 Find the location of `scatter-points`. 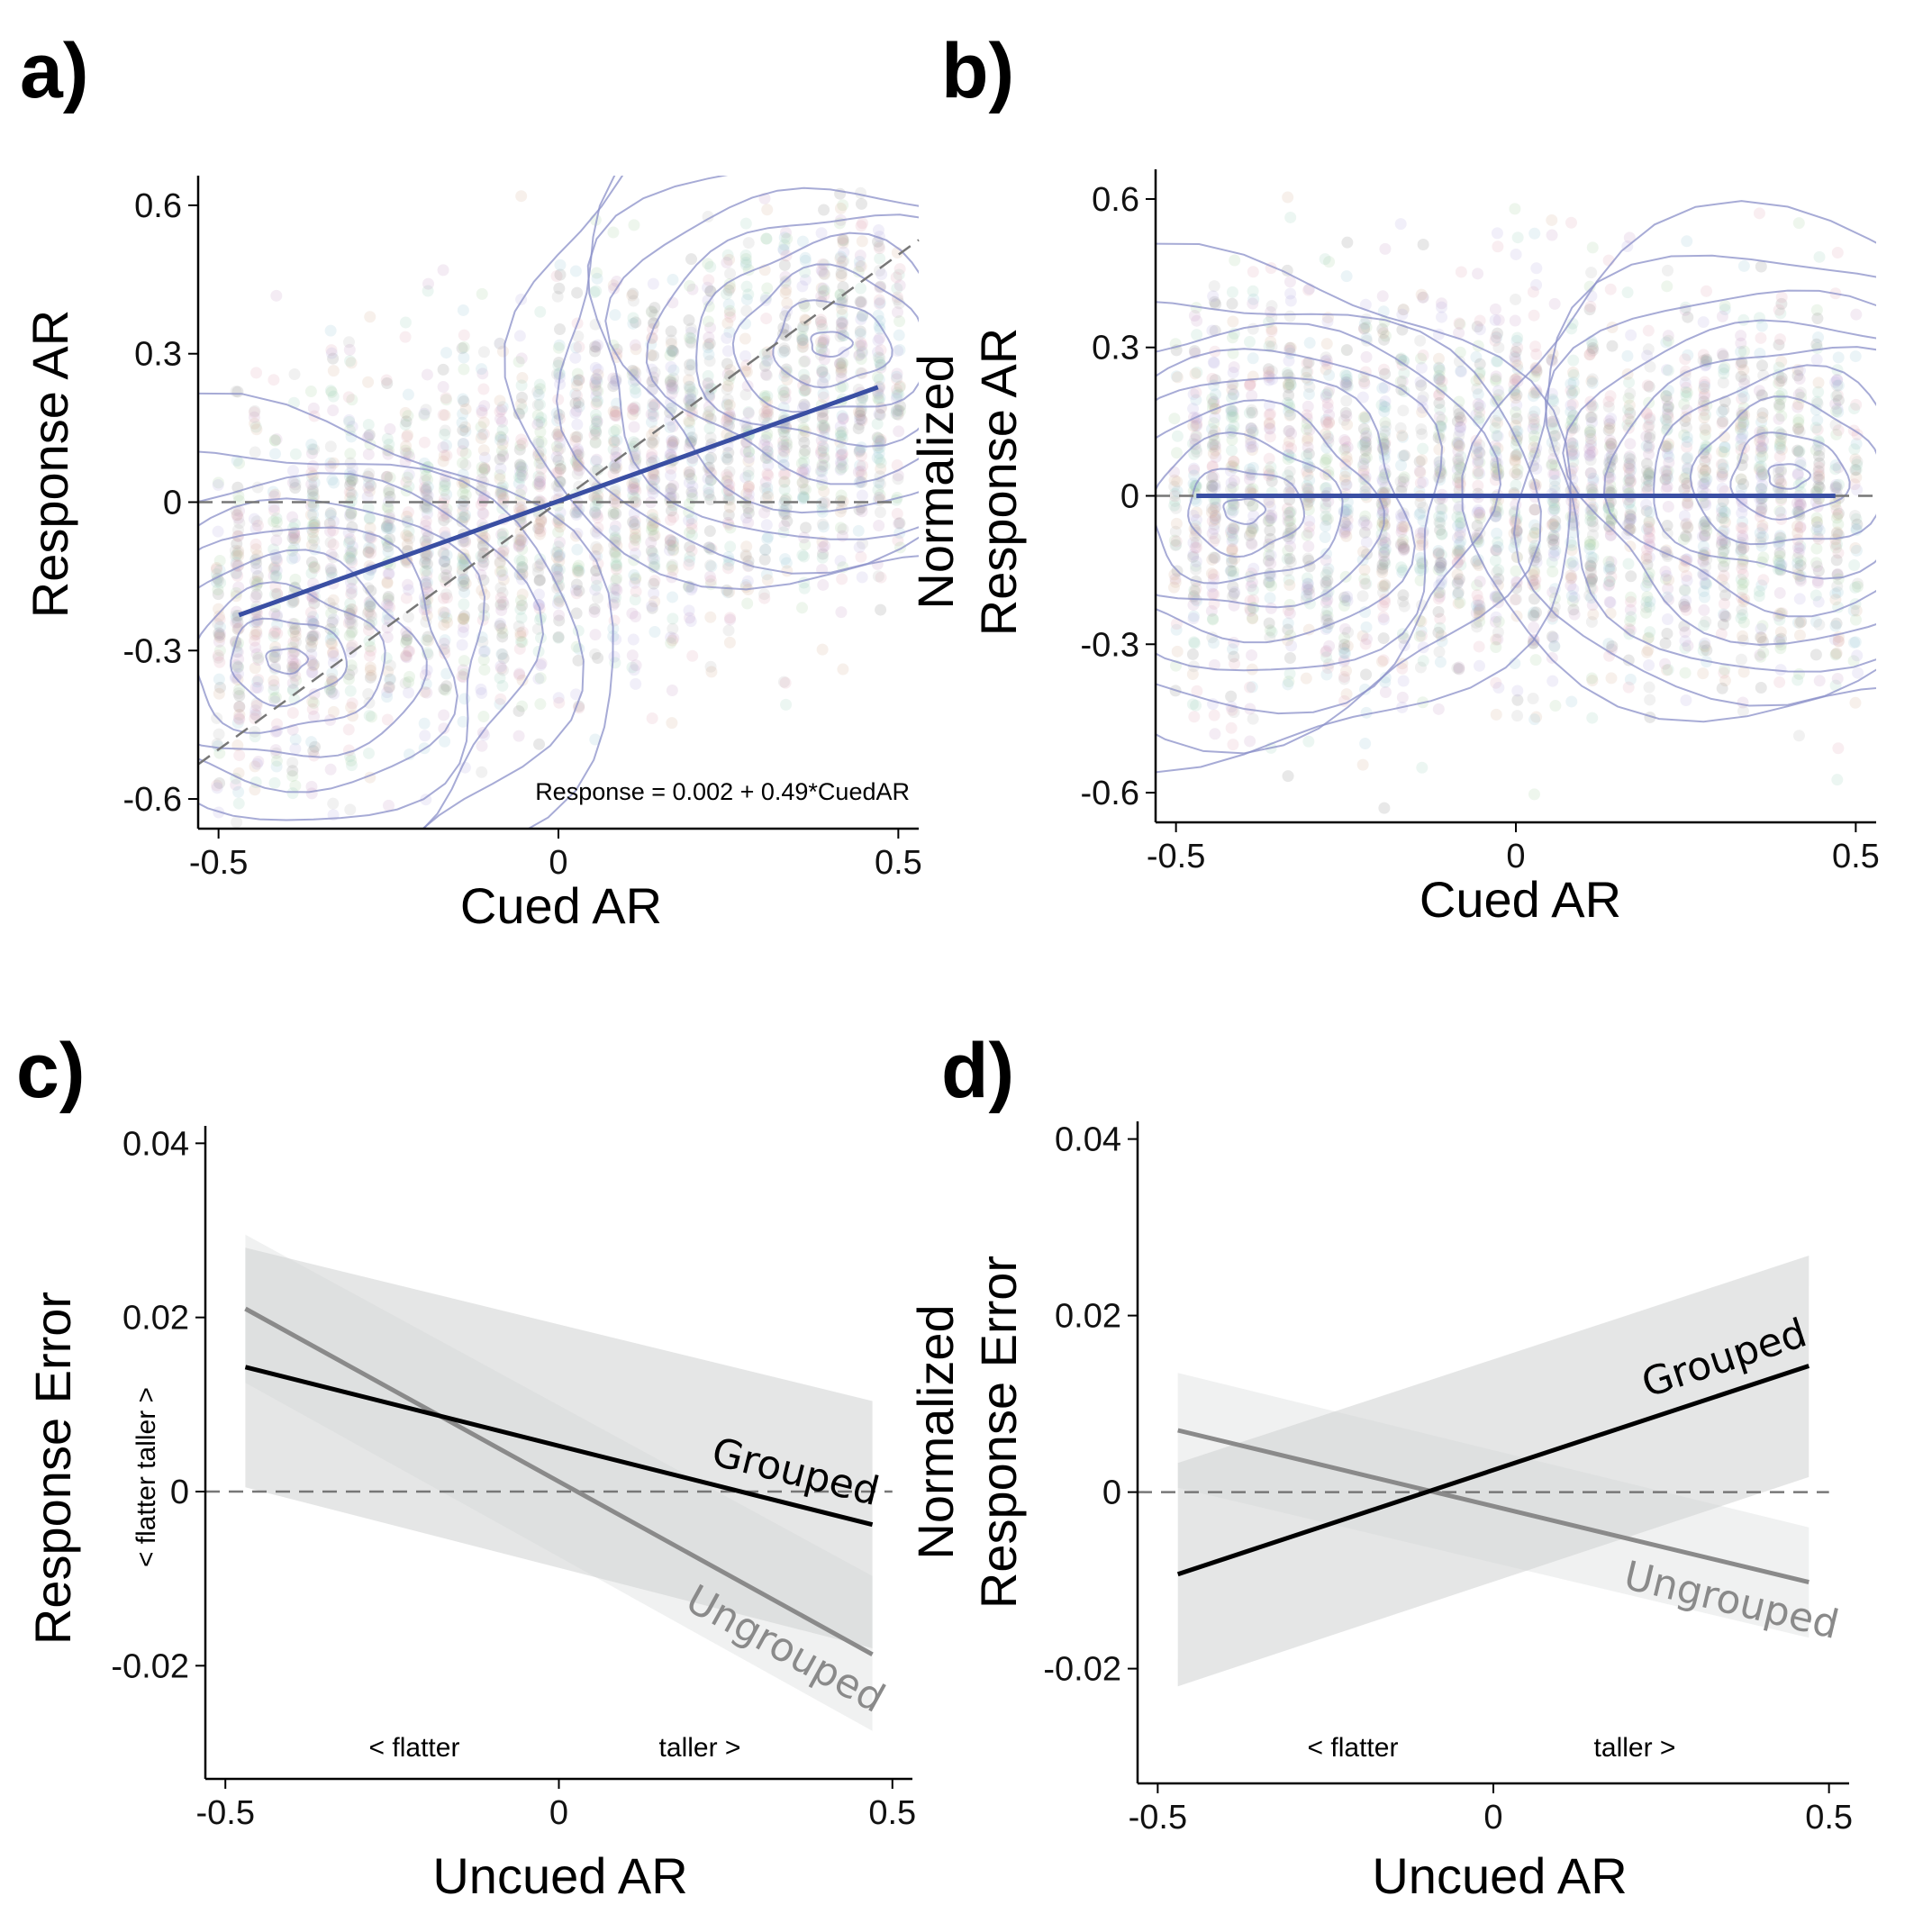

scatter-points is located at coordinates (1515, 502).